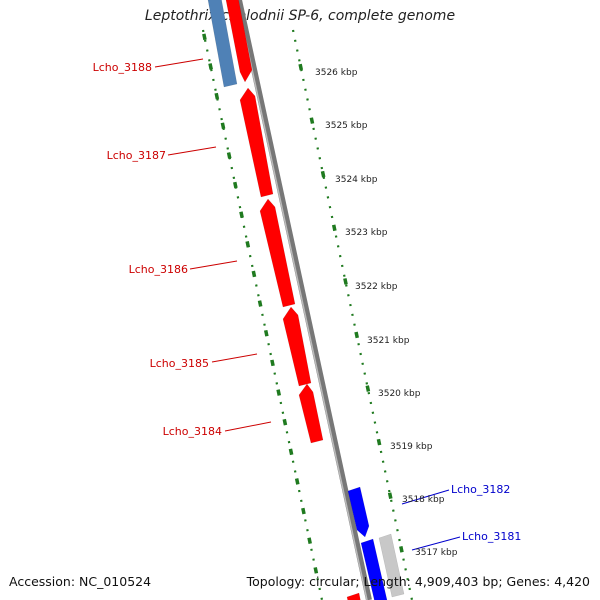  I want to click on scale-label-3518: 3518 kbp, so click(423, 500).